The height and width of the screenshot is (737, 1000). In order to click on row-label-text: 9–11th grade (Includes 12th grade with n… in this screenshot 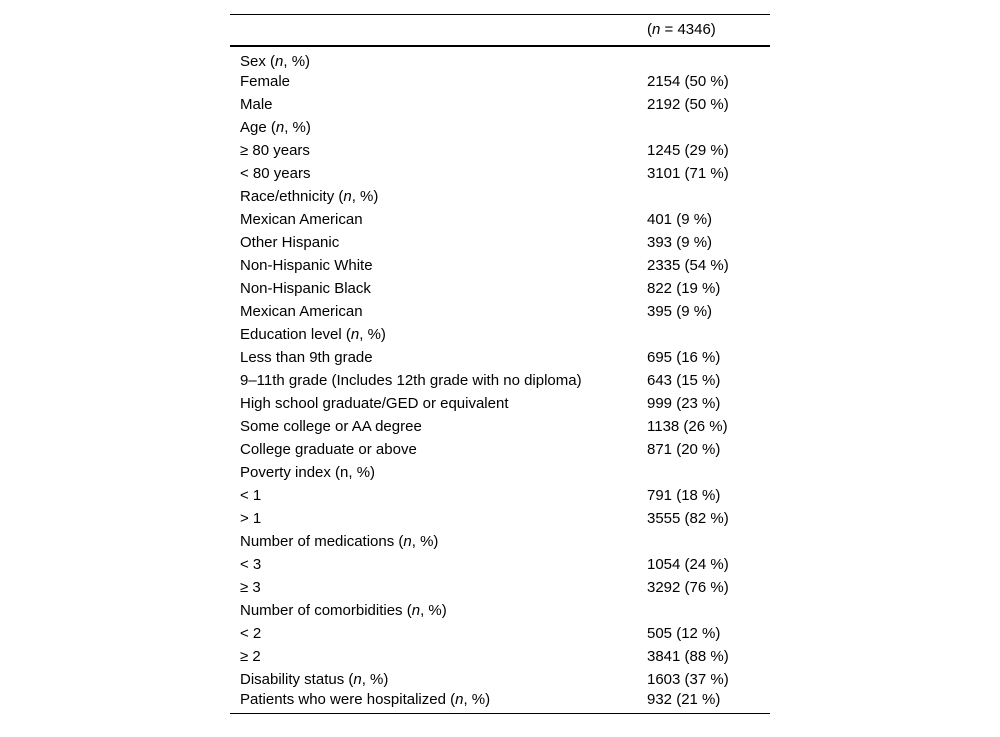, I will do `click(411, 380)`.